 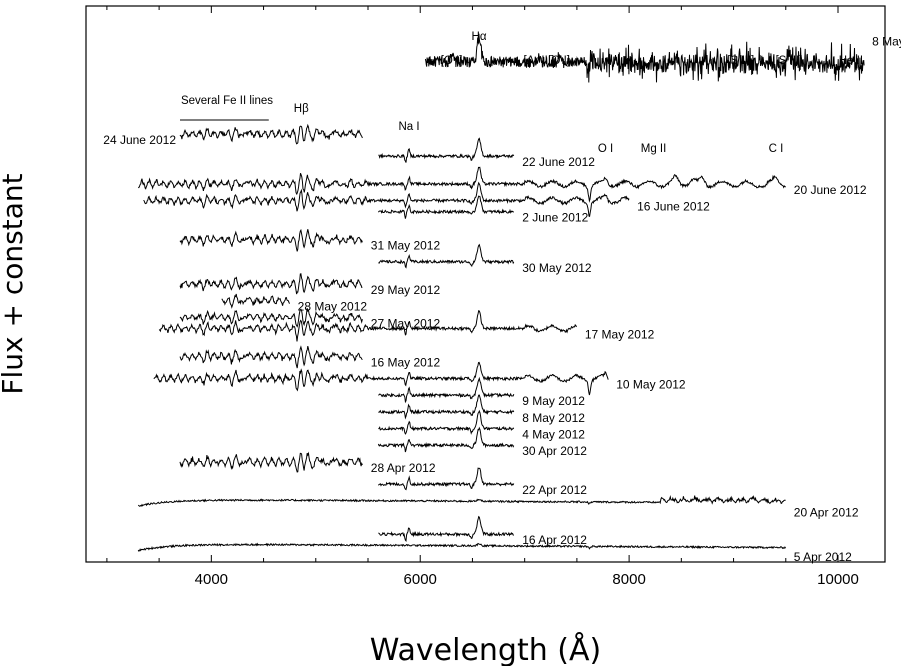 What do you see at coordinates (673, 207) in the screenshot?
I see `spectrum-label: 16 June 2012` at bounding box center [673, 207].